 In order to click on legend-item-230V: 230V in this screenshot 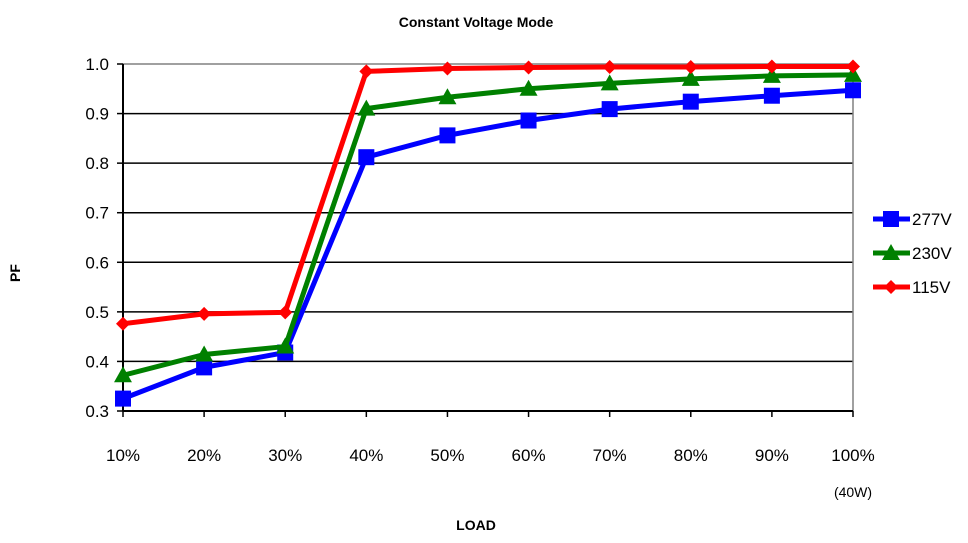, I will do `click(912, 253)`.